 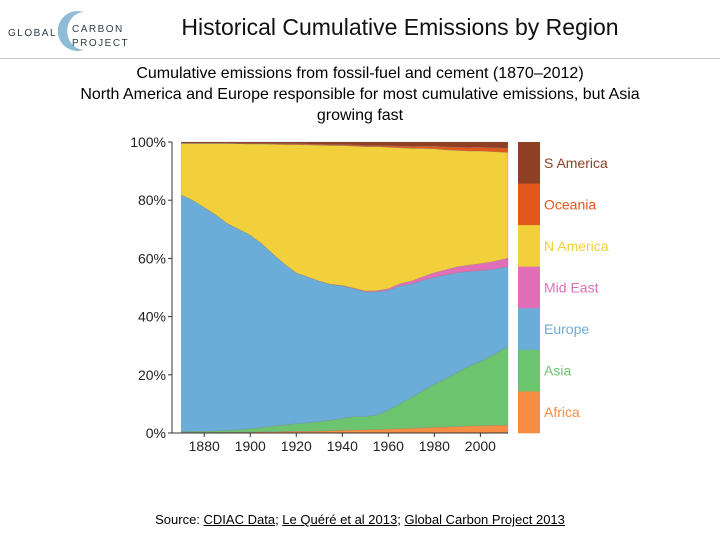 I want to click on global-carbon-project-logo: GLOBAL CARBON PROJECT, so click(x=70, y=31).